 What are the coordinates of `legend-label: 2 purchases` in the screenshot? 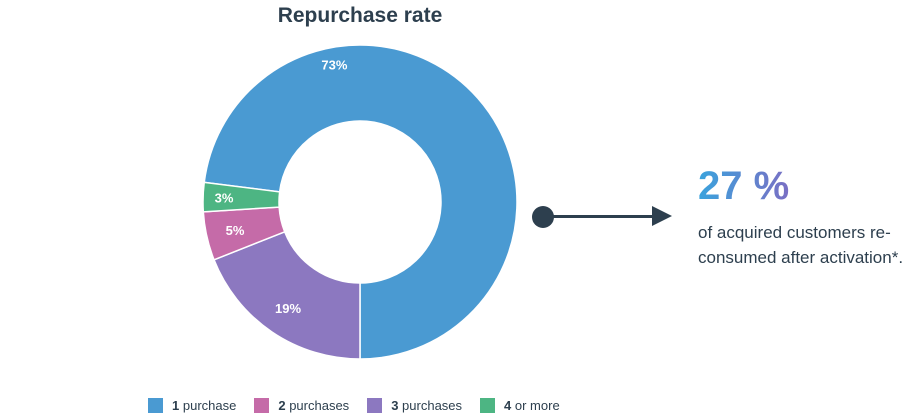 It's located at (314, 405).